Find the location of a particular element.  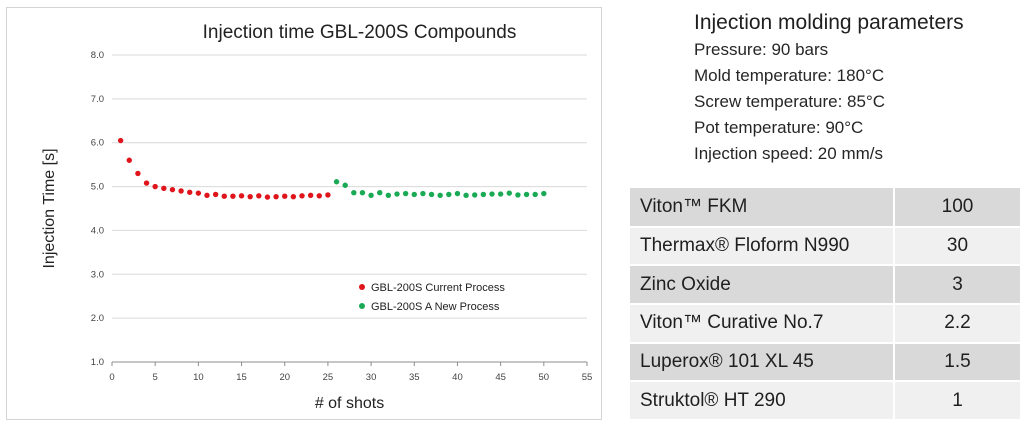

ingredient-amount: 1.5 is located at coordinates (957, 362).